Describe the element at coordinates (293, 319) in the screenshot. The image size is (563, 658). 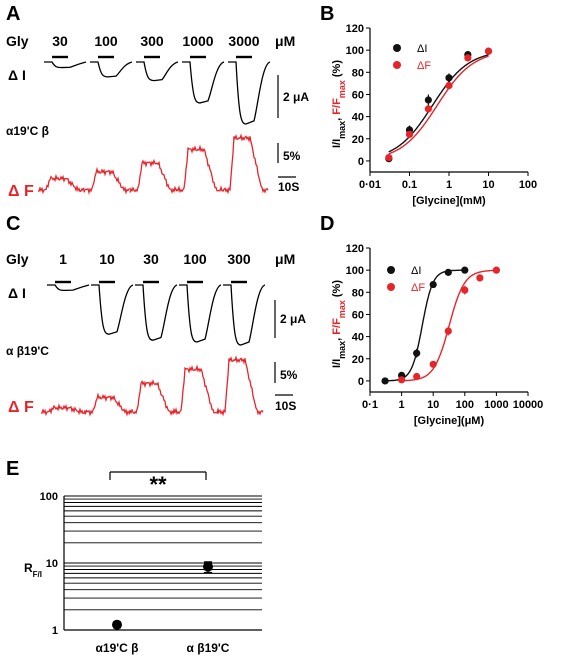
I see `panel-c-current-scale: 2 μA` at that location.